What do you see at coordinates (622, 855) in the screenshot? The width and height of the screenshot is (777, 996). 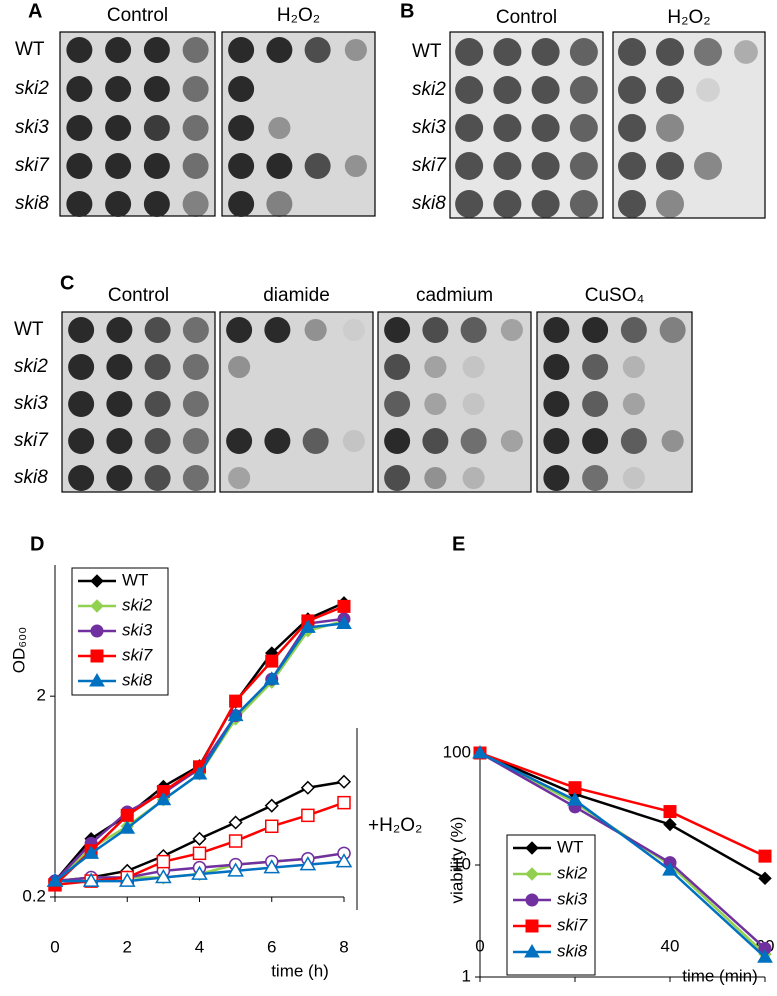 I see `series-line` at bounding box center [622, 855].